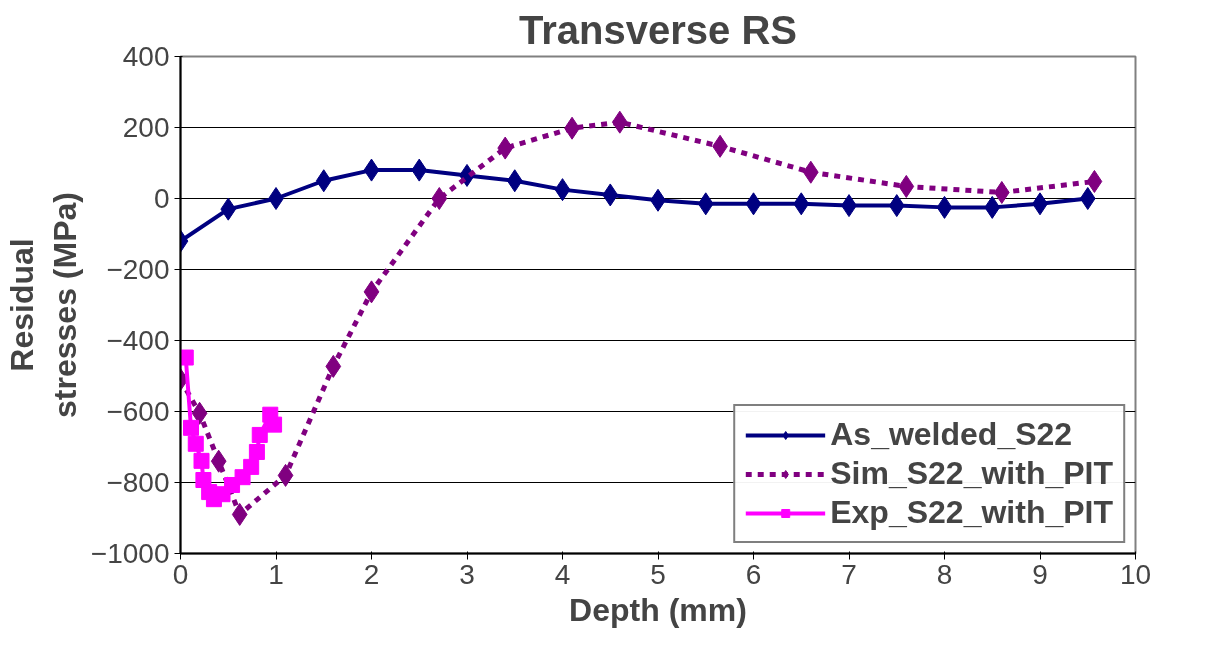 The image size is (1207, 660). Describe the element at coordinates (130, 553) in the screenshot. I see `y-tick-label: −1000` at that location.